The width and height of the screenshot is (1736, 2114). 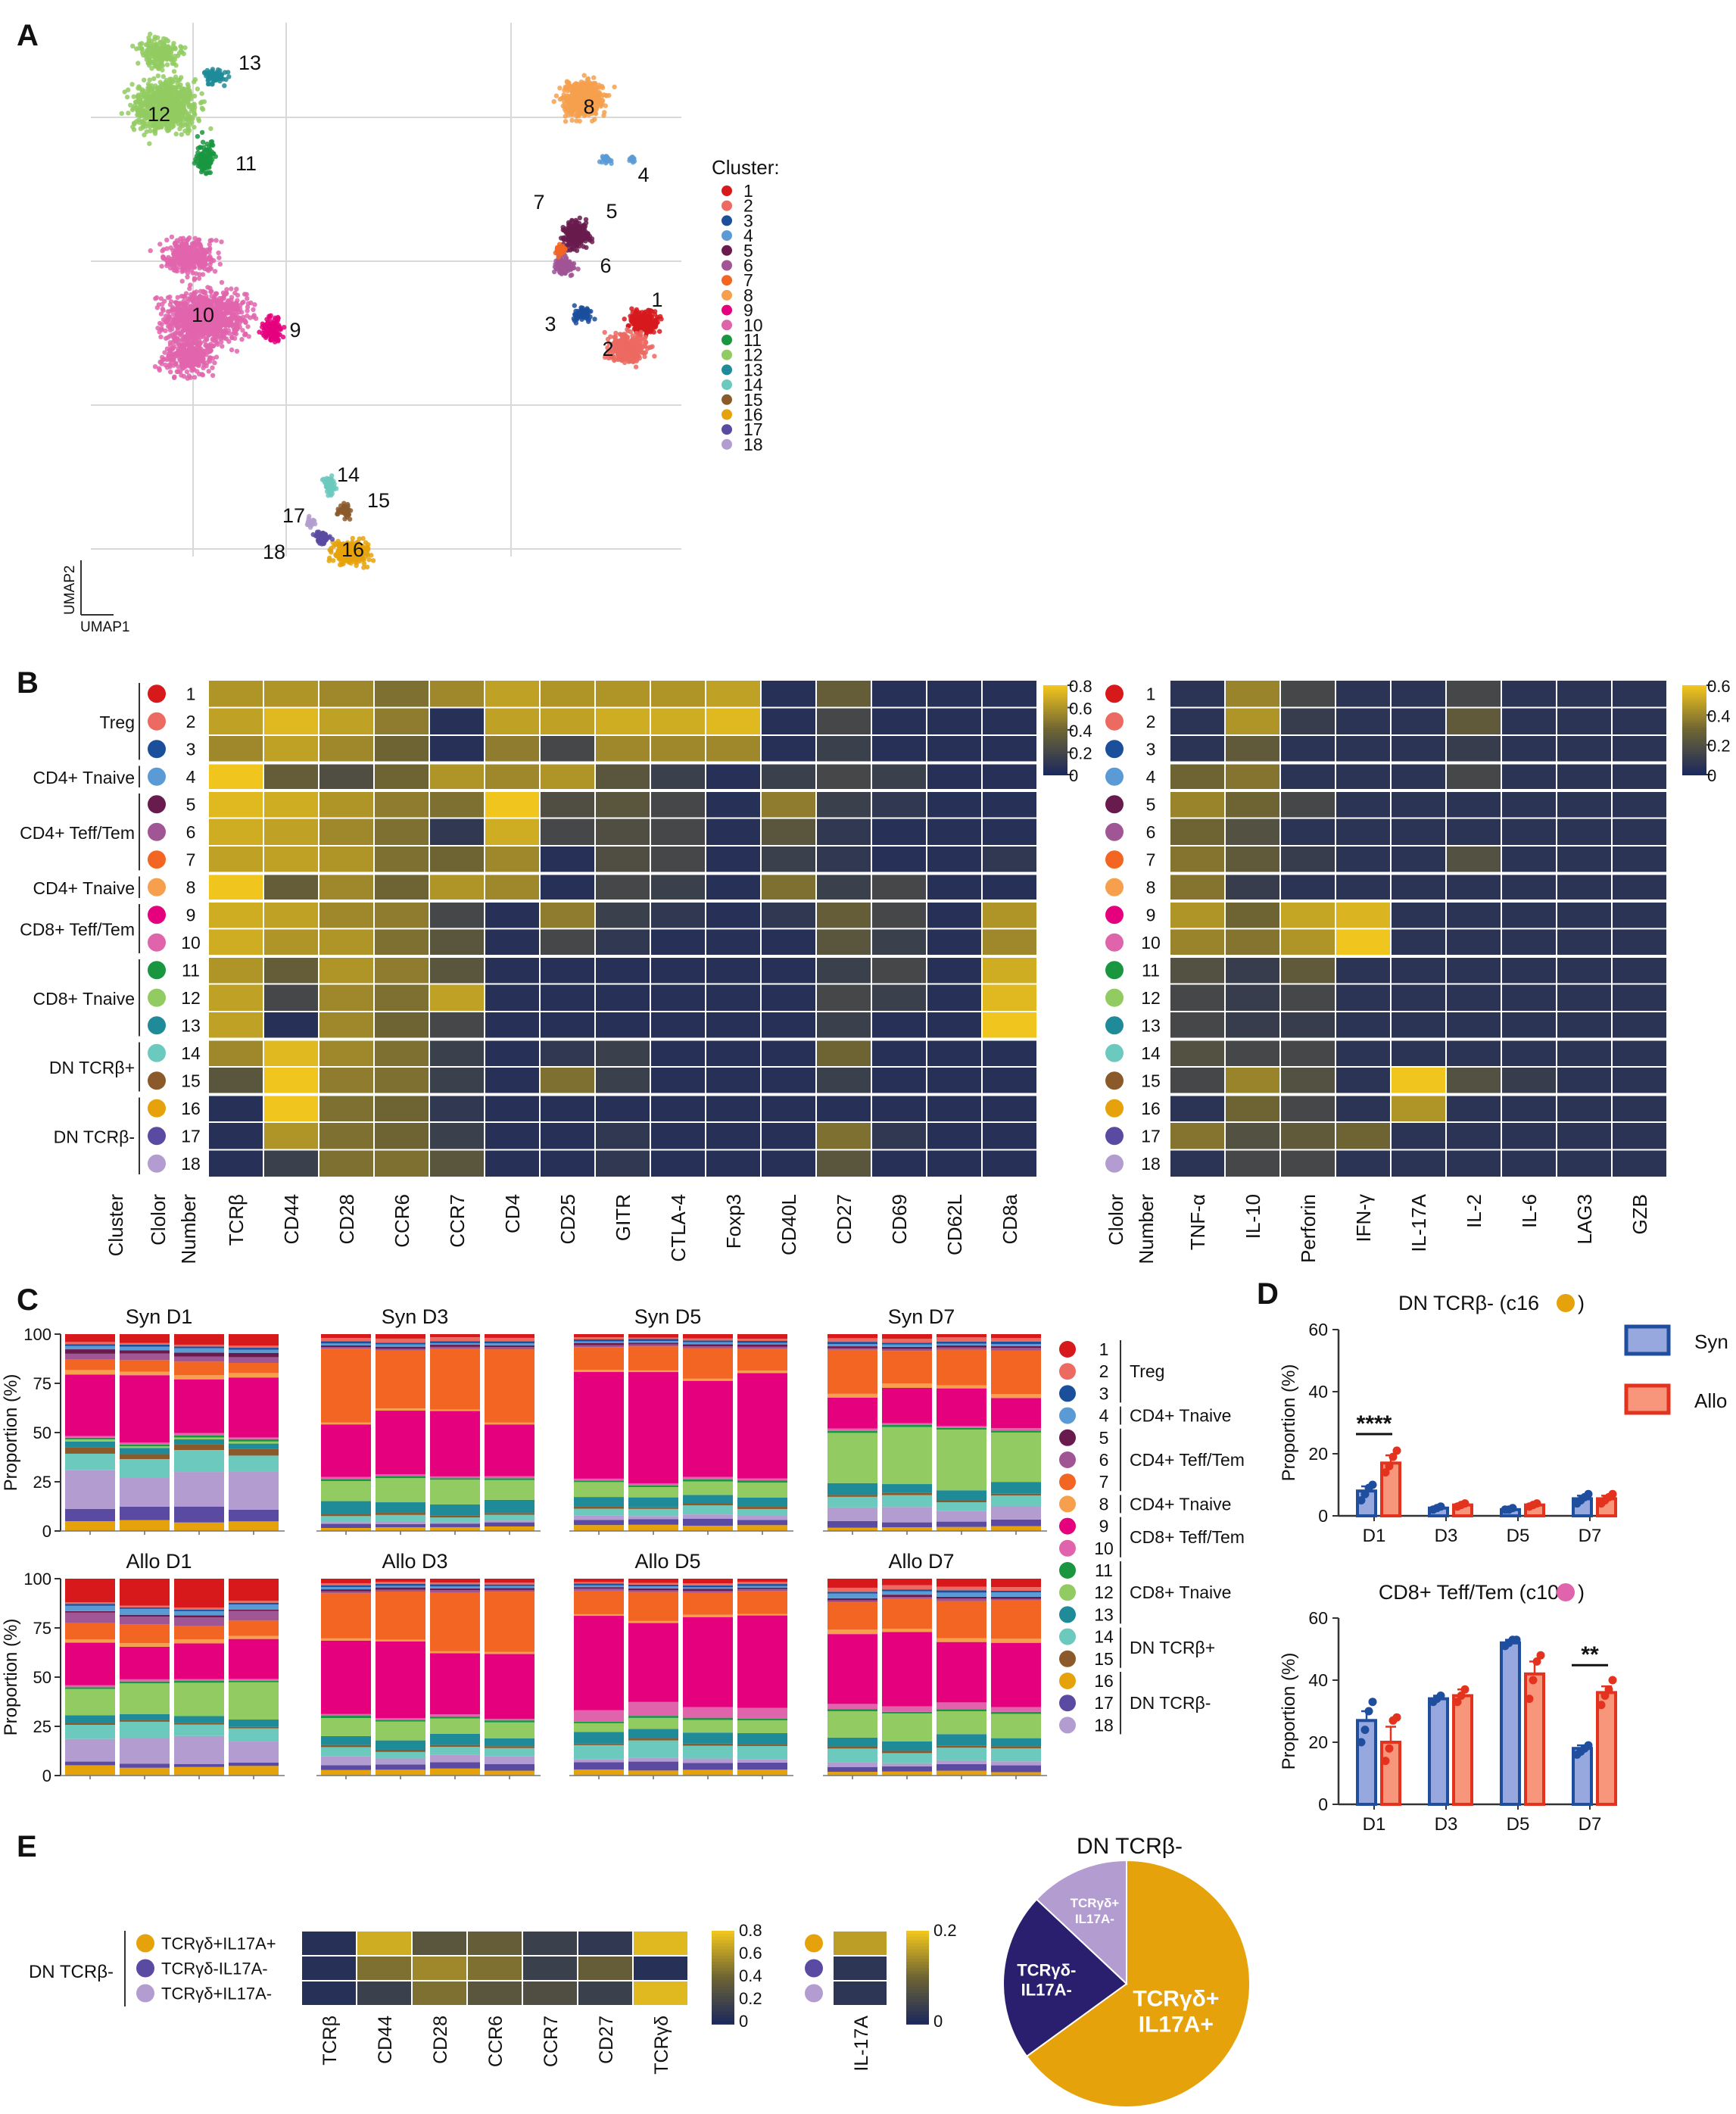 I want to click on panel-letter-b: B, so click(x=28, y=683).